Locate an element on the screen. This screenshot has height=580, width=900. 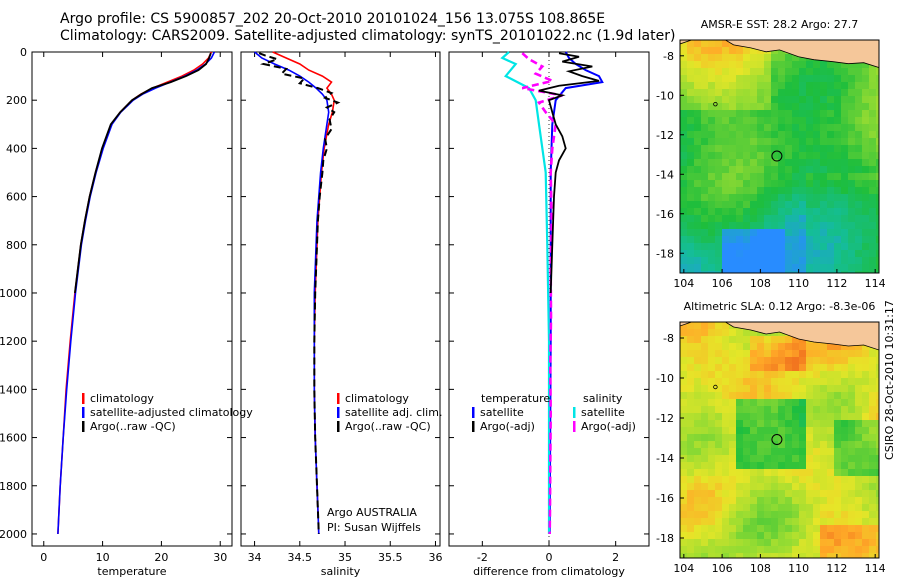
sla-map-xtick-label: 104 is located at coordinates (683, 568).